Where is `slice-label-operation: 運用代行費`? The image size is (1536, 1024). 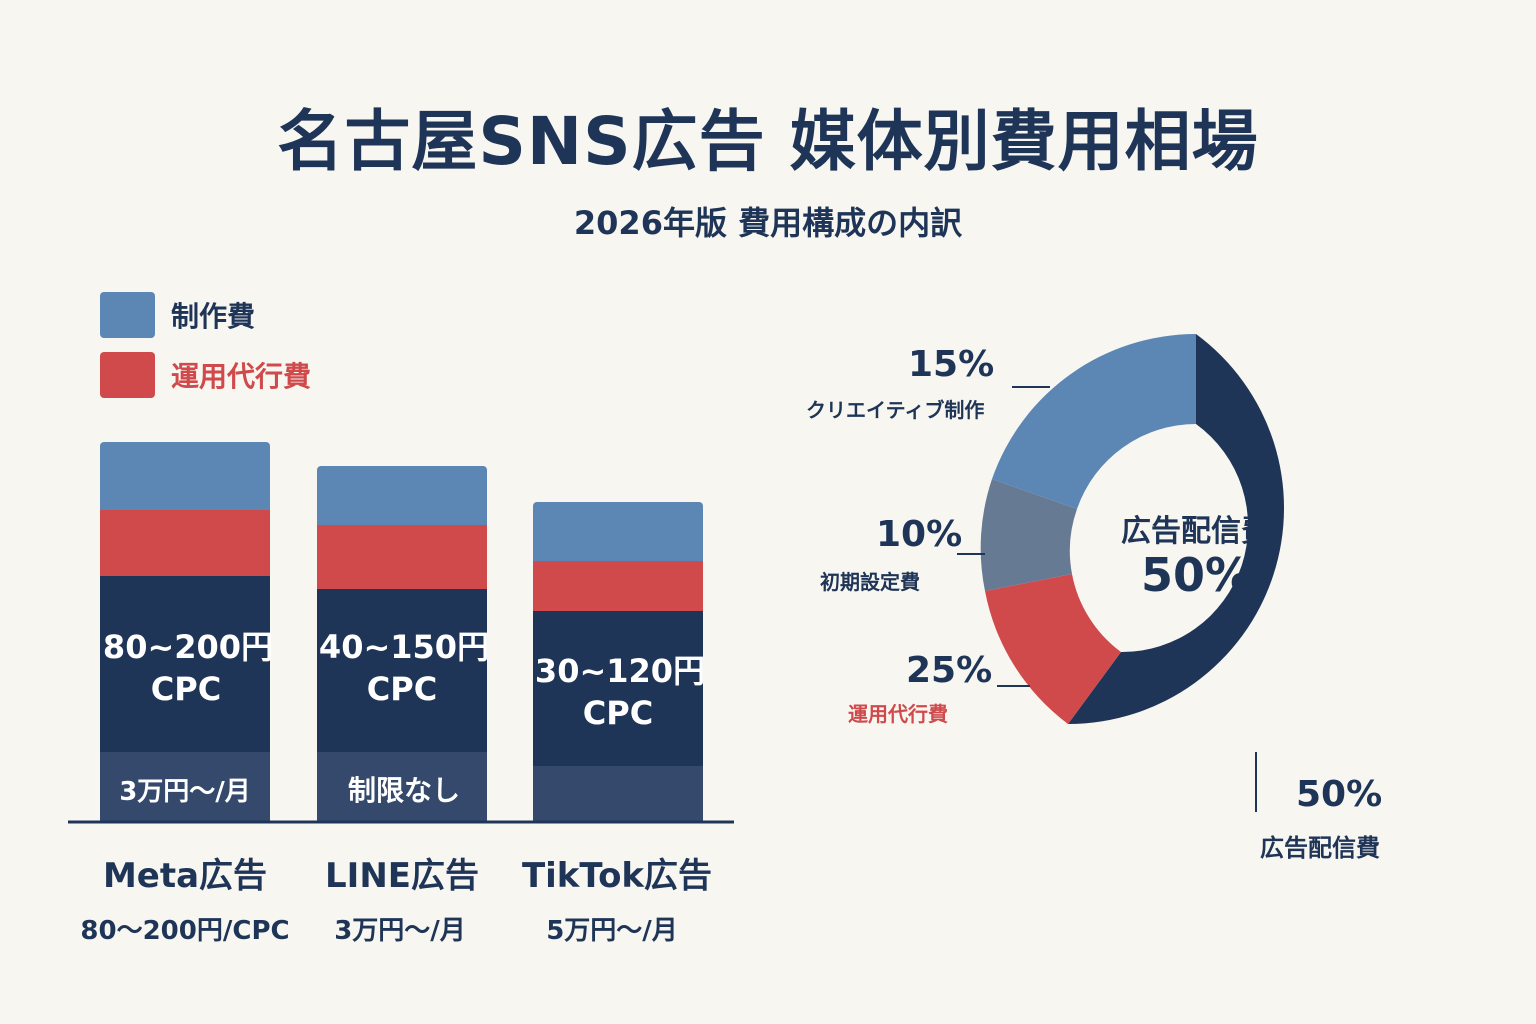
slice-label-operation: 運用代行費 is located at coordinates (898, 714).